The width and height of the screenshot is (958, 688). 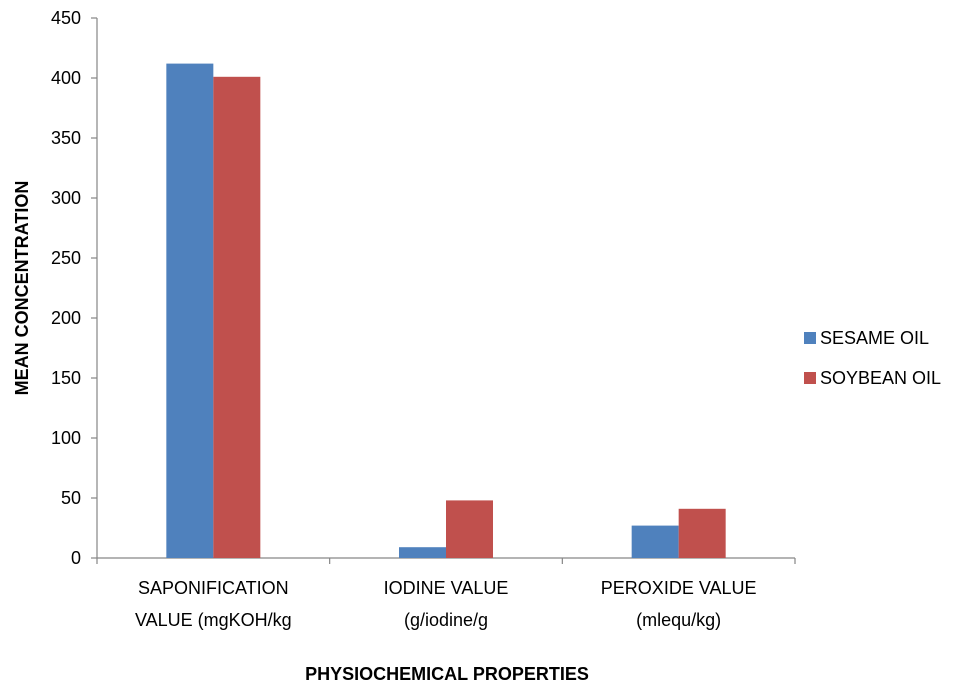 I want to click on y-ticks: 0 50 100 150 200 250 300 350 400 450, so click(x=74, y=288).